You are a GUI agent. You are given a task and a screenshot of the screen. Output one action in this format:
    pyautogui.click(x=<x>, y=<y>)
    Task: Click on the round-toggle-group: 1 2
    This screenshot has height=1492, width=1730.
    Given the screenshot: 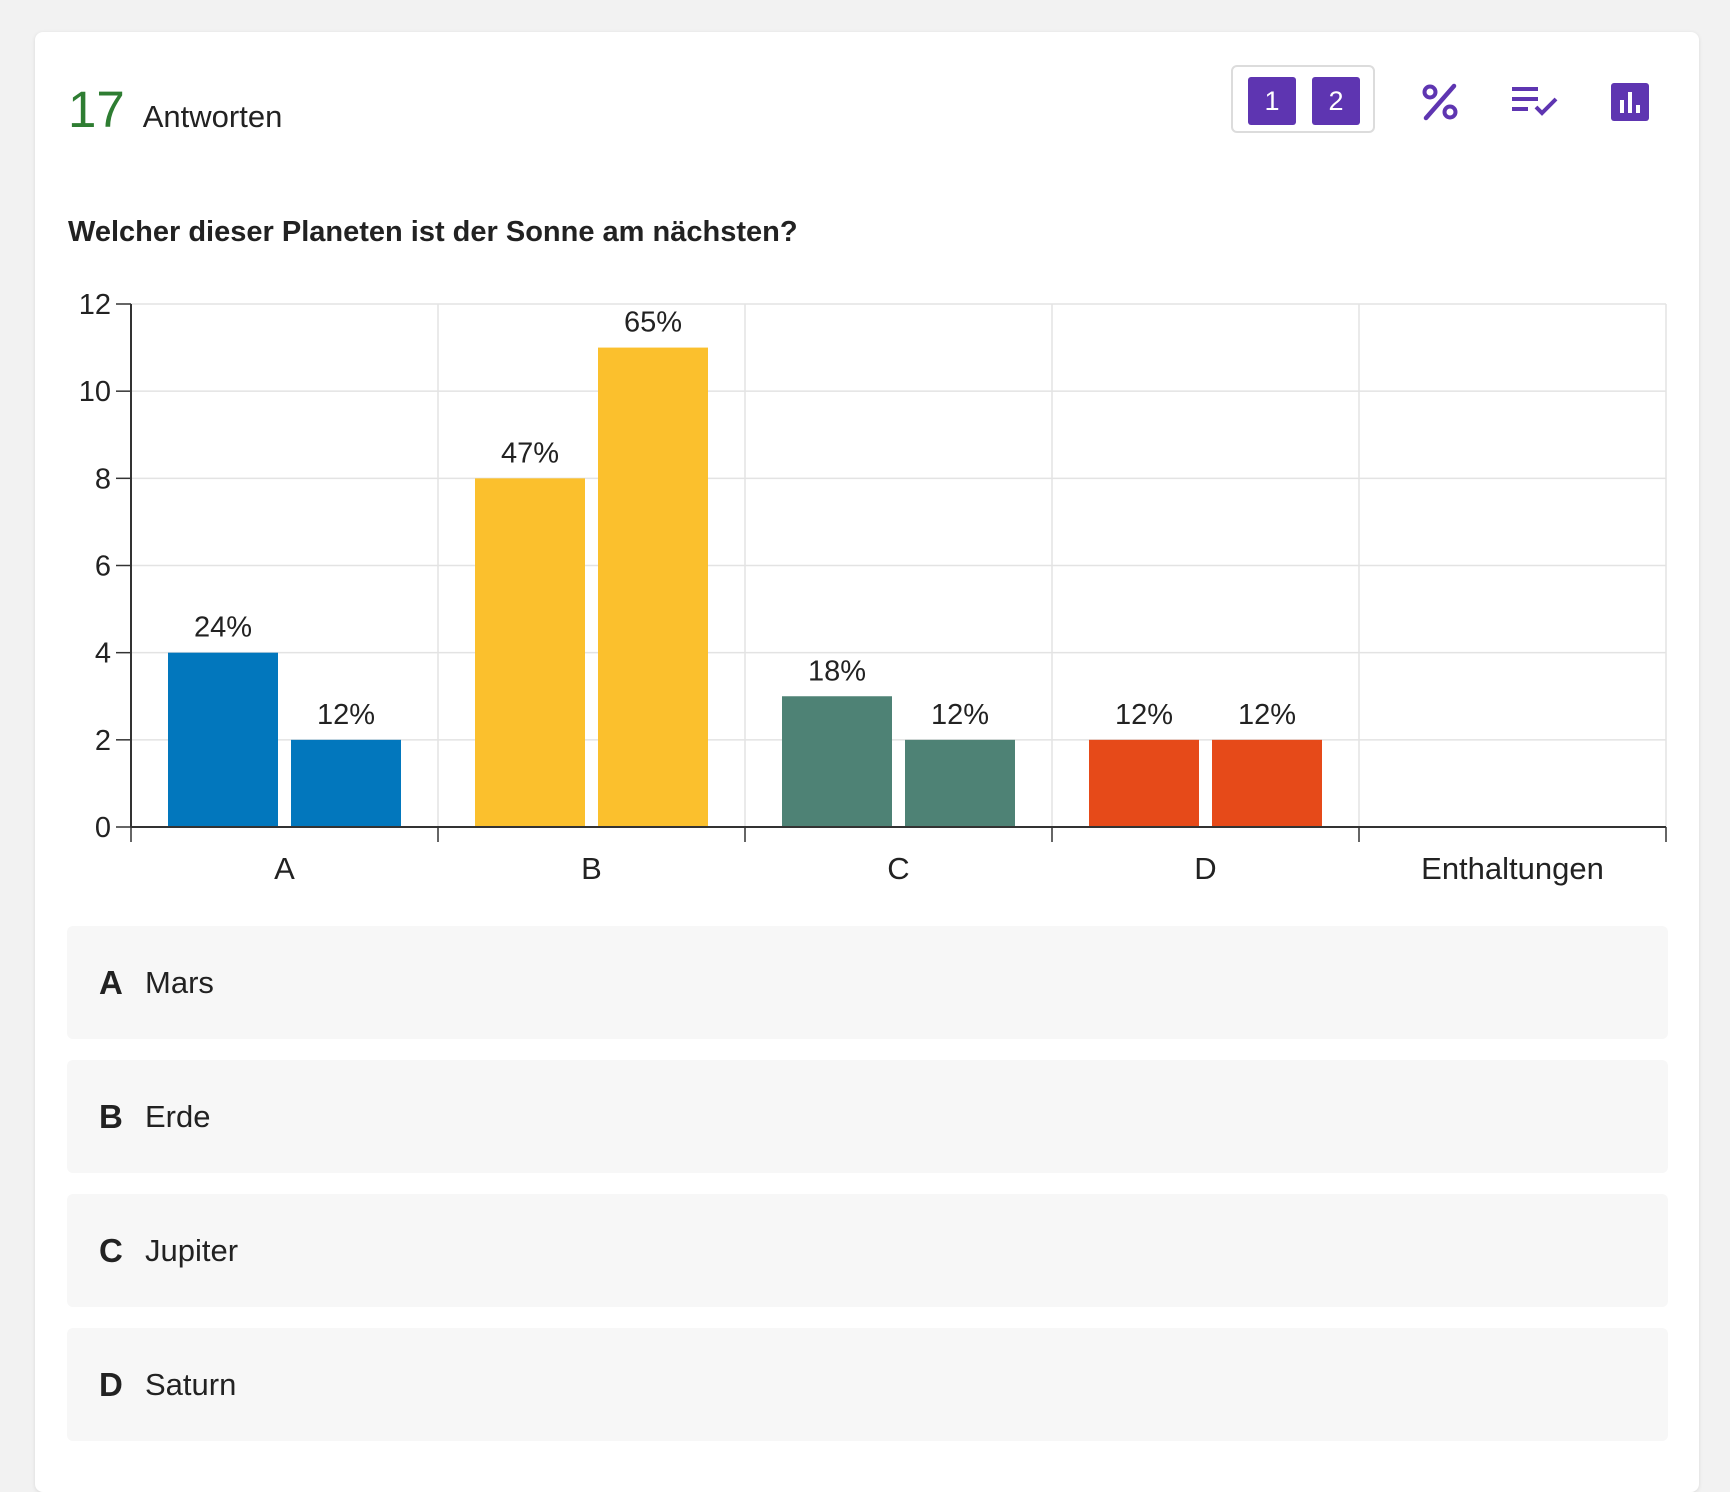 What is the action you would take?
    pyautogui.click(x=1303, y=99)
    